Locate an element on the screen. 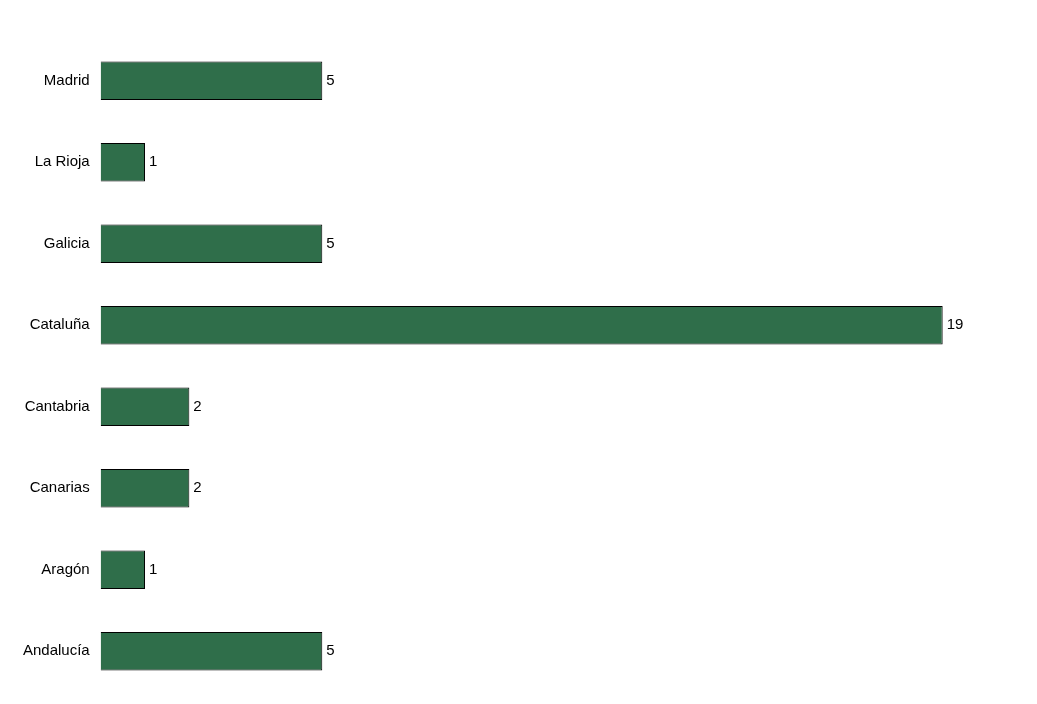 The height and width of the screenshot is (704, 1037). y-tick-label: Canarias is located at coordinates (59, 487).